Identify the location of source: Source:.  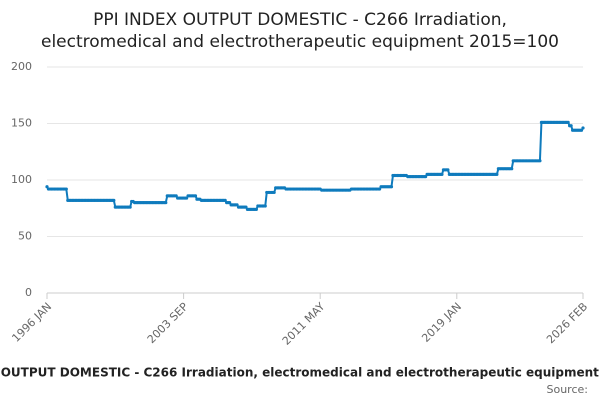
(568, 389).